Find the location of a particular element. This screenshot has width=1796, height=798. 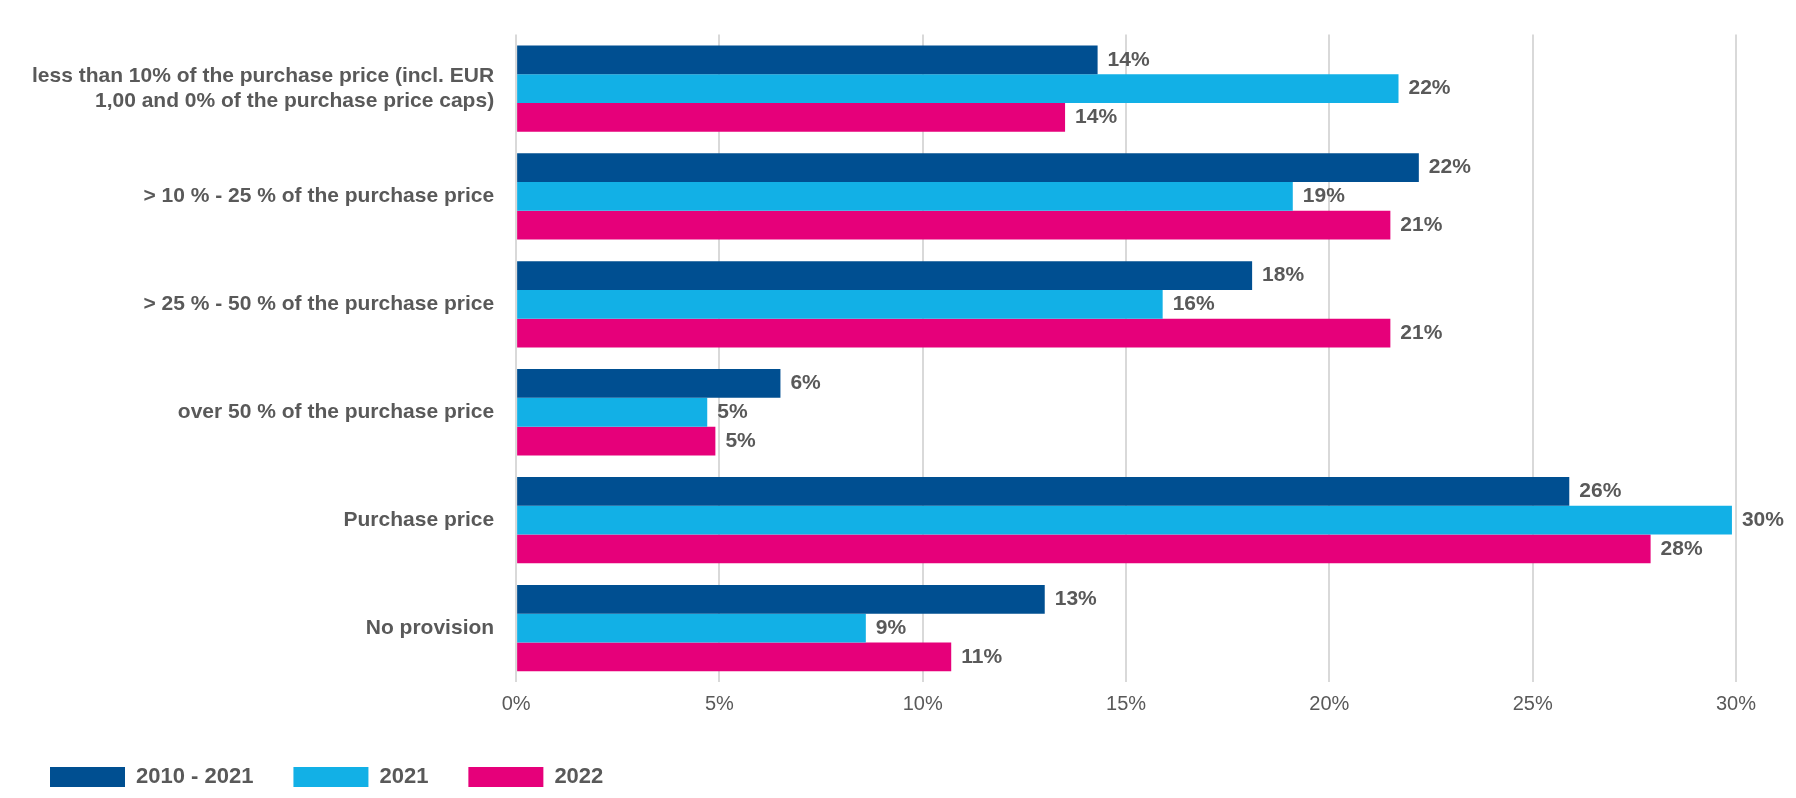

x-tick-label: 15% is located at coordinates (1126, 702).